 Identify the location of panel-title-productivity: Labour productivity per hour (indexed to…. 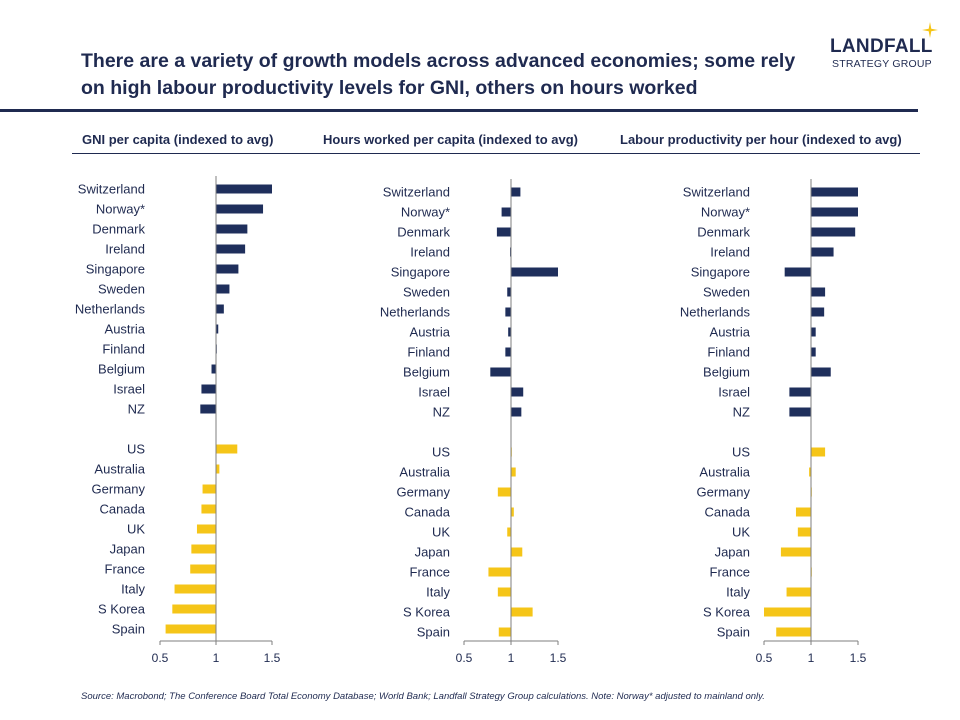
(761, 139).